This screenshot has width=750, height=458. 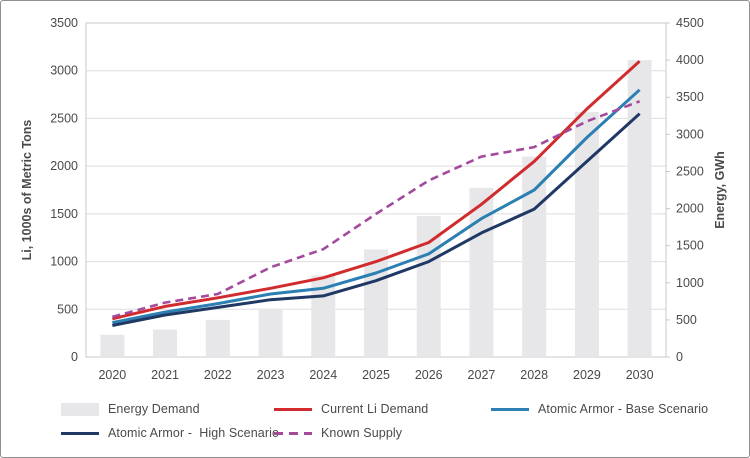 What do you see at coordinates (64, 23) in the screenshot?
I see `y-axis-left-tick-label: 3500` at bounding box center [64, 23].